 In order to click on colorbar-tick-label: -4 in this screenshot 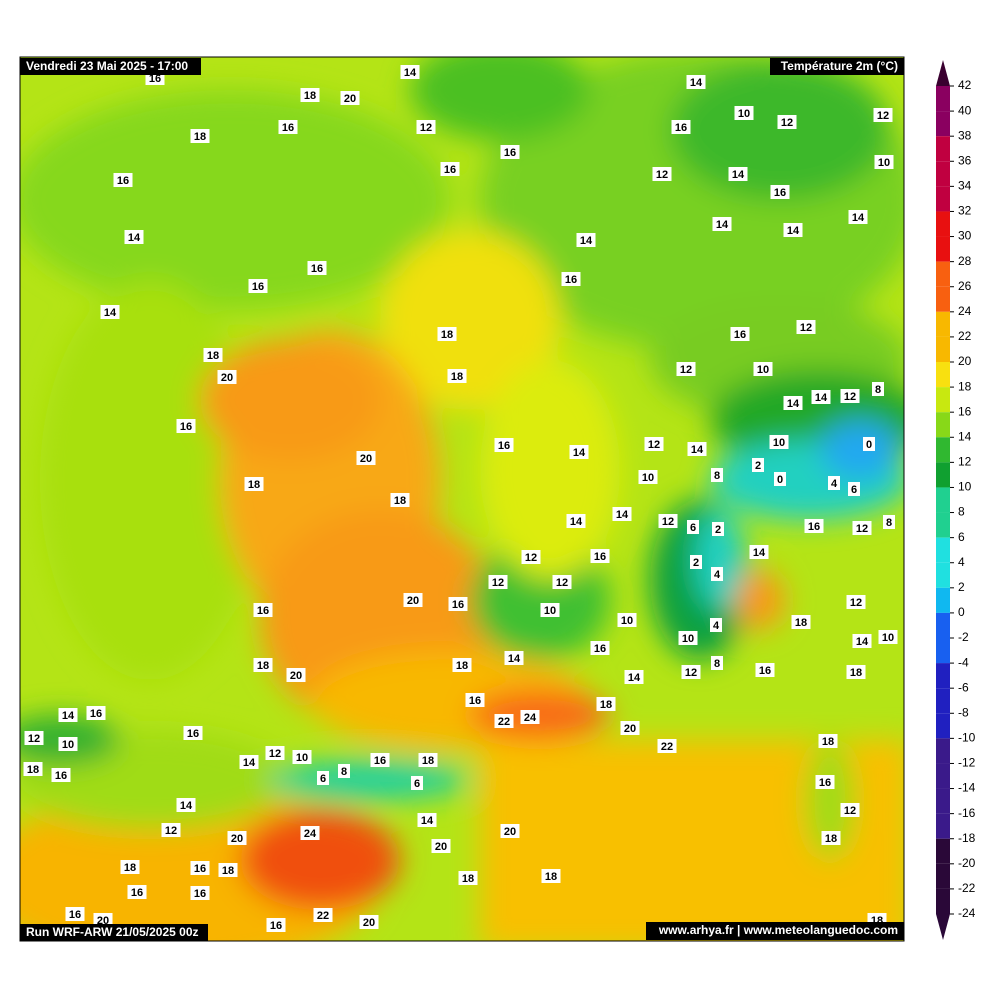, I will do `click(963, 662)`.